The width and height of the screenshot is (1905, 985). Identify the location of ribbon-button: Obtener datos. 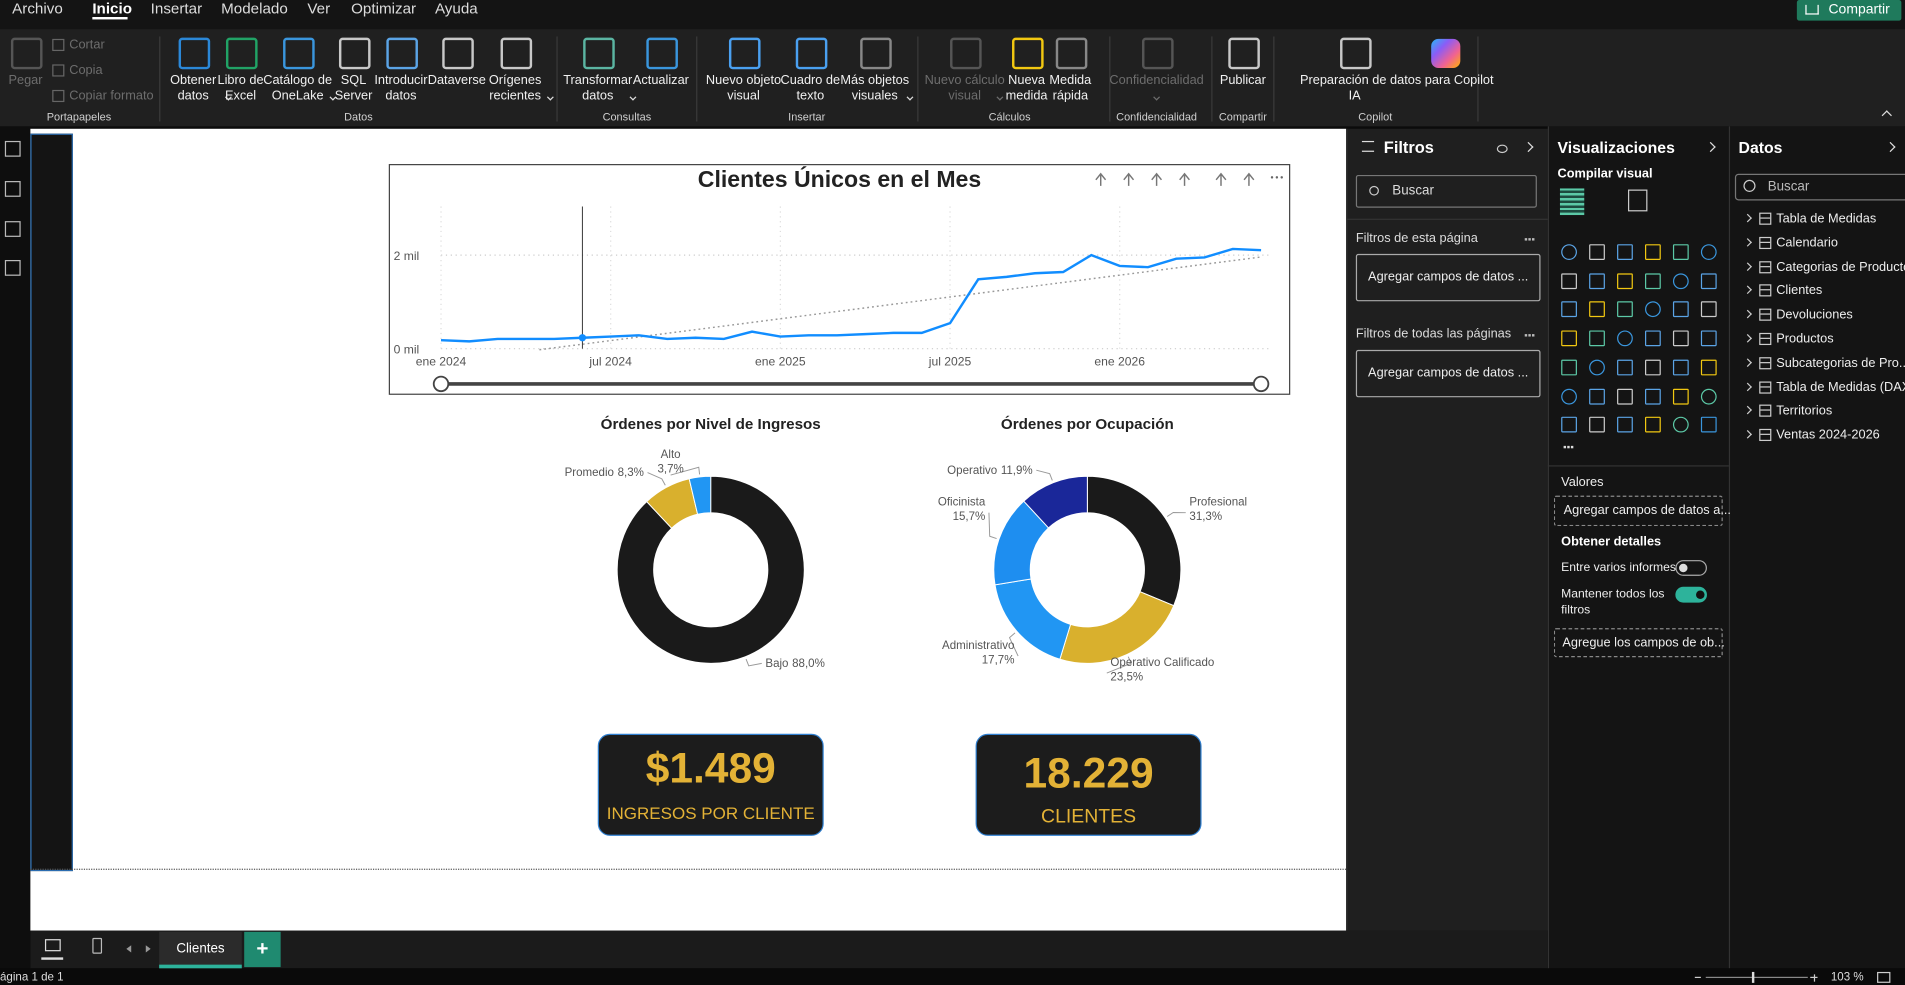
(193, 71).